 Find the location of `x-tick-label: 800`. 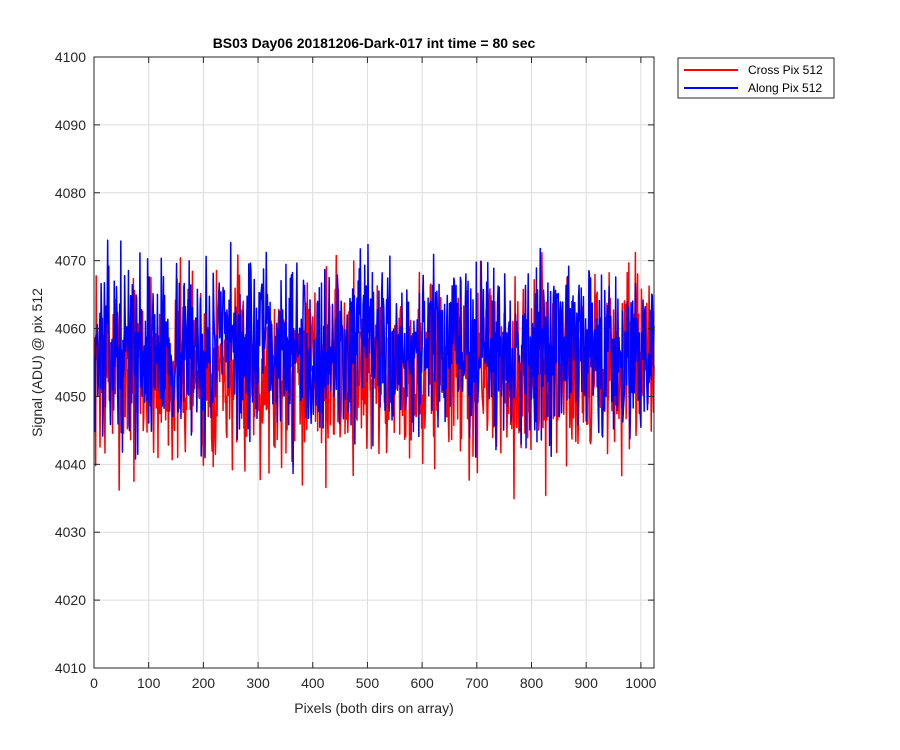

x-tick-label: 800 is located at coordinates (532, 683).